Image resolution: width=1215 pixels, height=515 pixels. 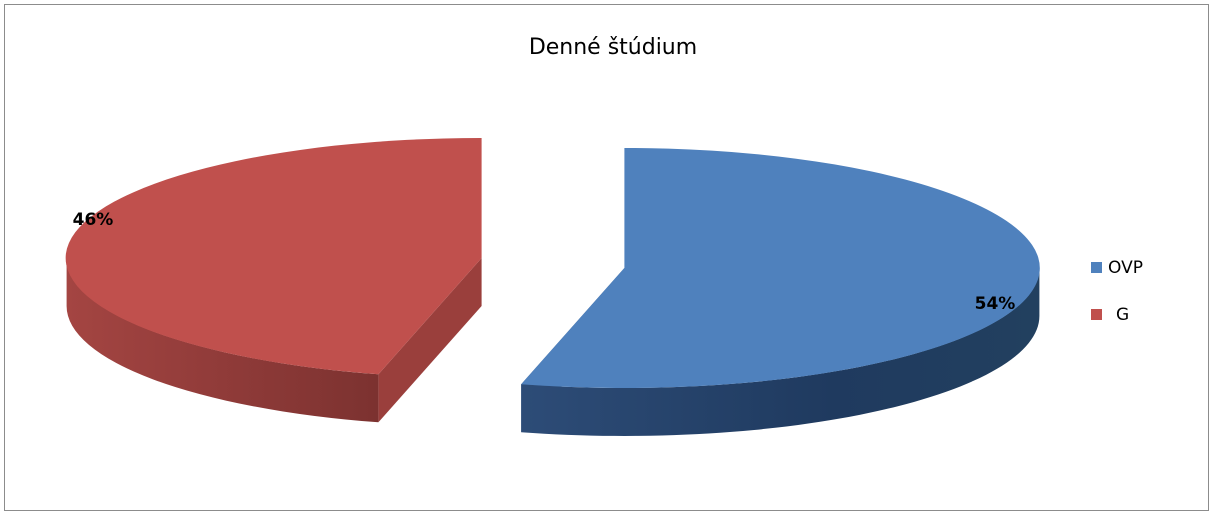 I want to click on chart-title: Denné štúdium, so click(x=613, y=47).